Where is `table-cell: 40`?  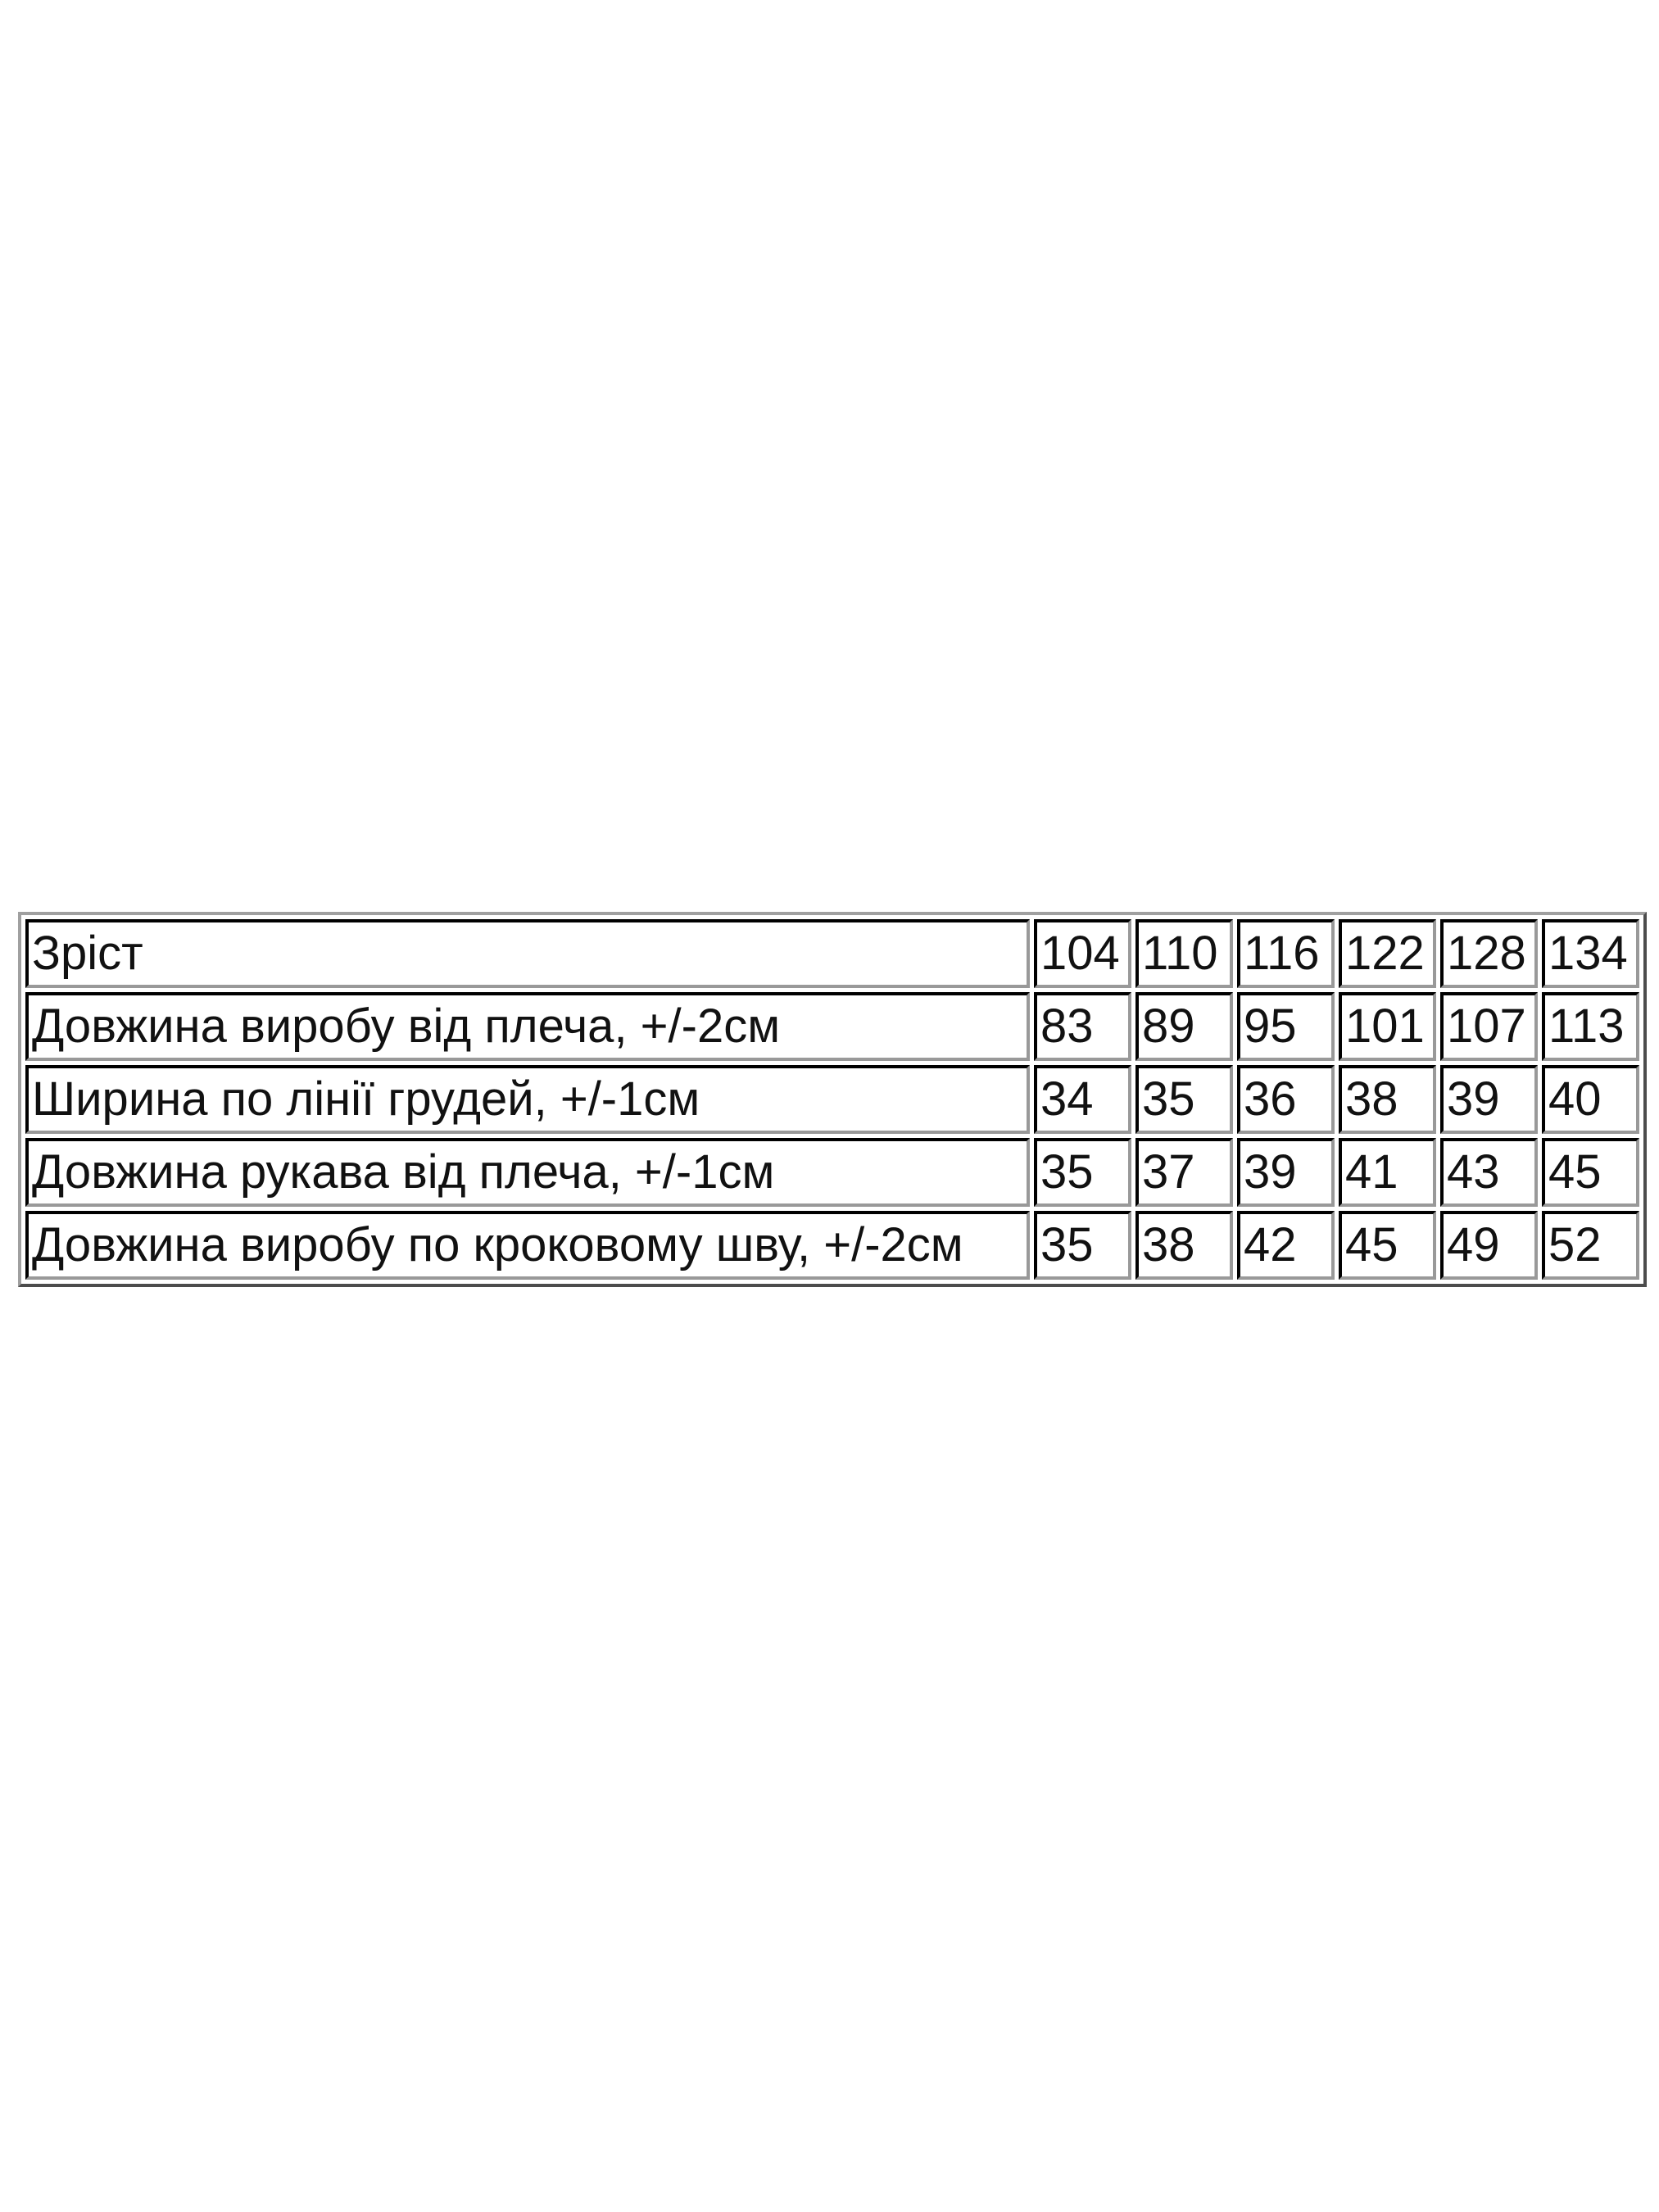 table-cell: 40 is located at coordinates (1590, 1099).